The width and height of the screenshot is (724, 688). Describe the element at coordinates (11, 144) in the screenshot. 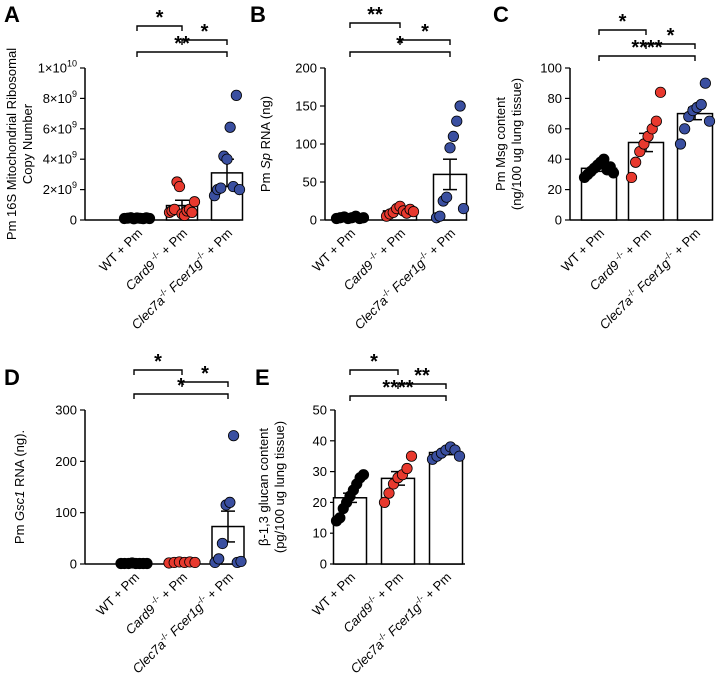

I see `y-axis-label: Pm 16S Mitochondrial Ribosomal` at that location.